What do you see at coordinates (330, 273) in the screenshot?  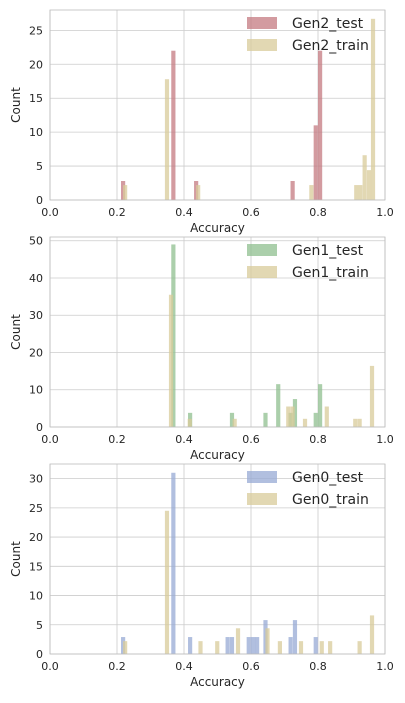 I see `legend-label: Gen1_train` at bounding box center [330, 273].